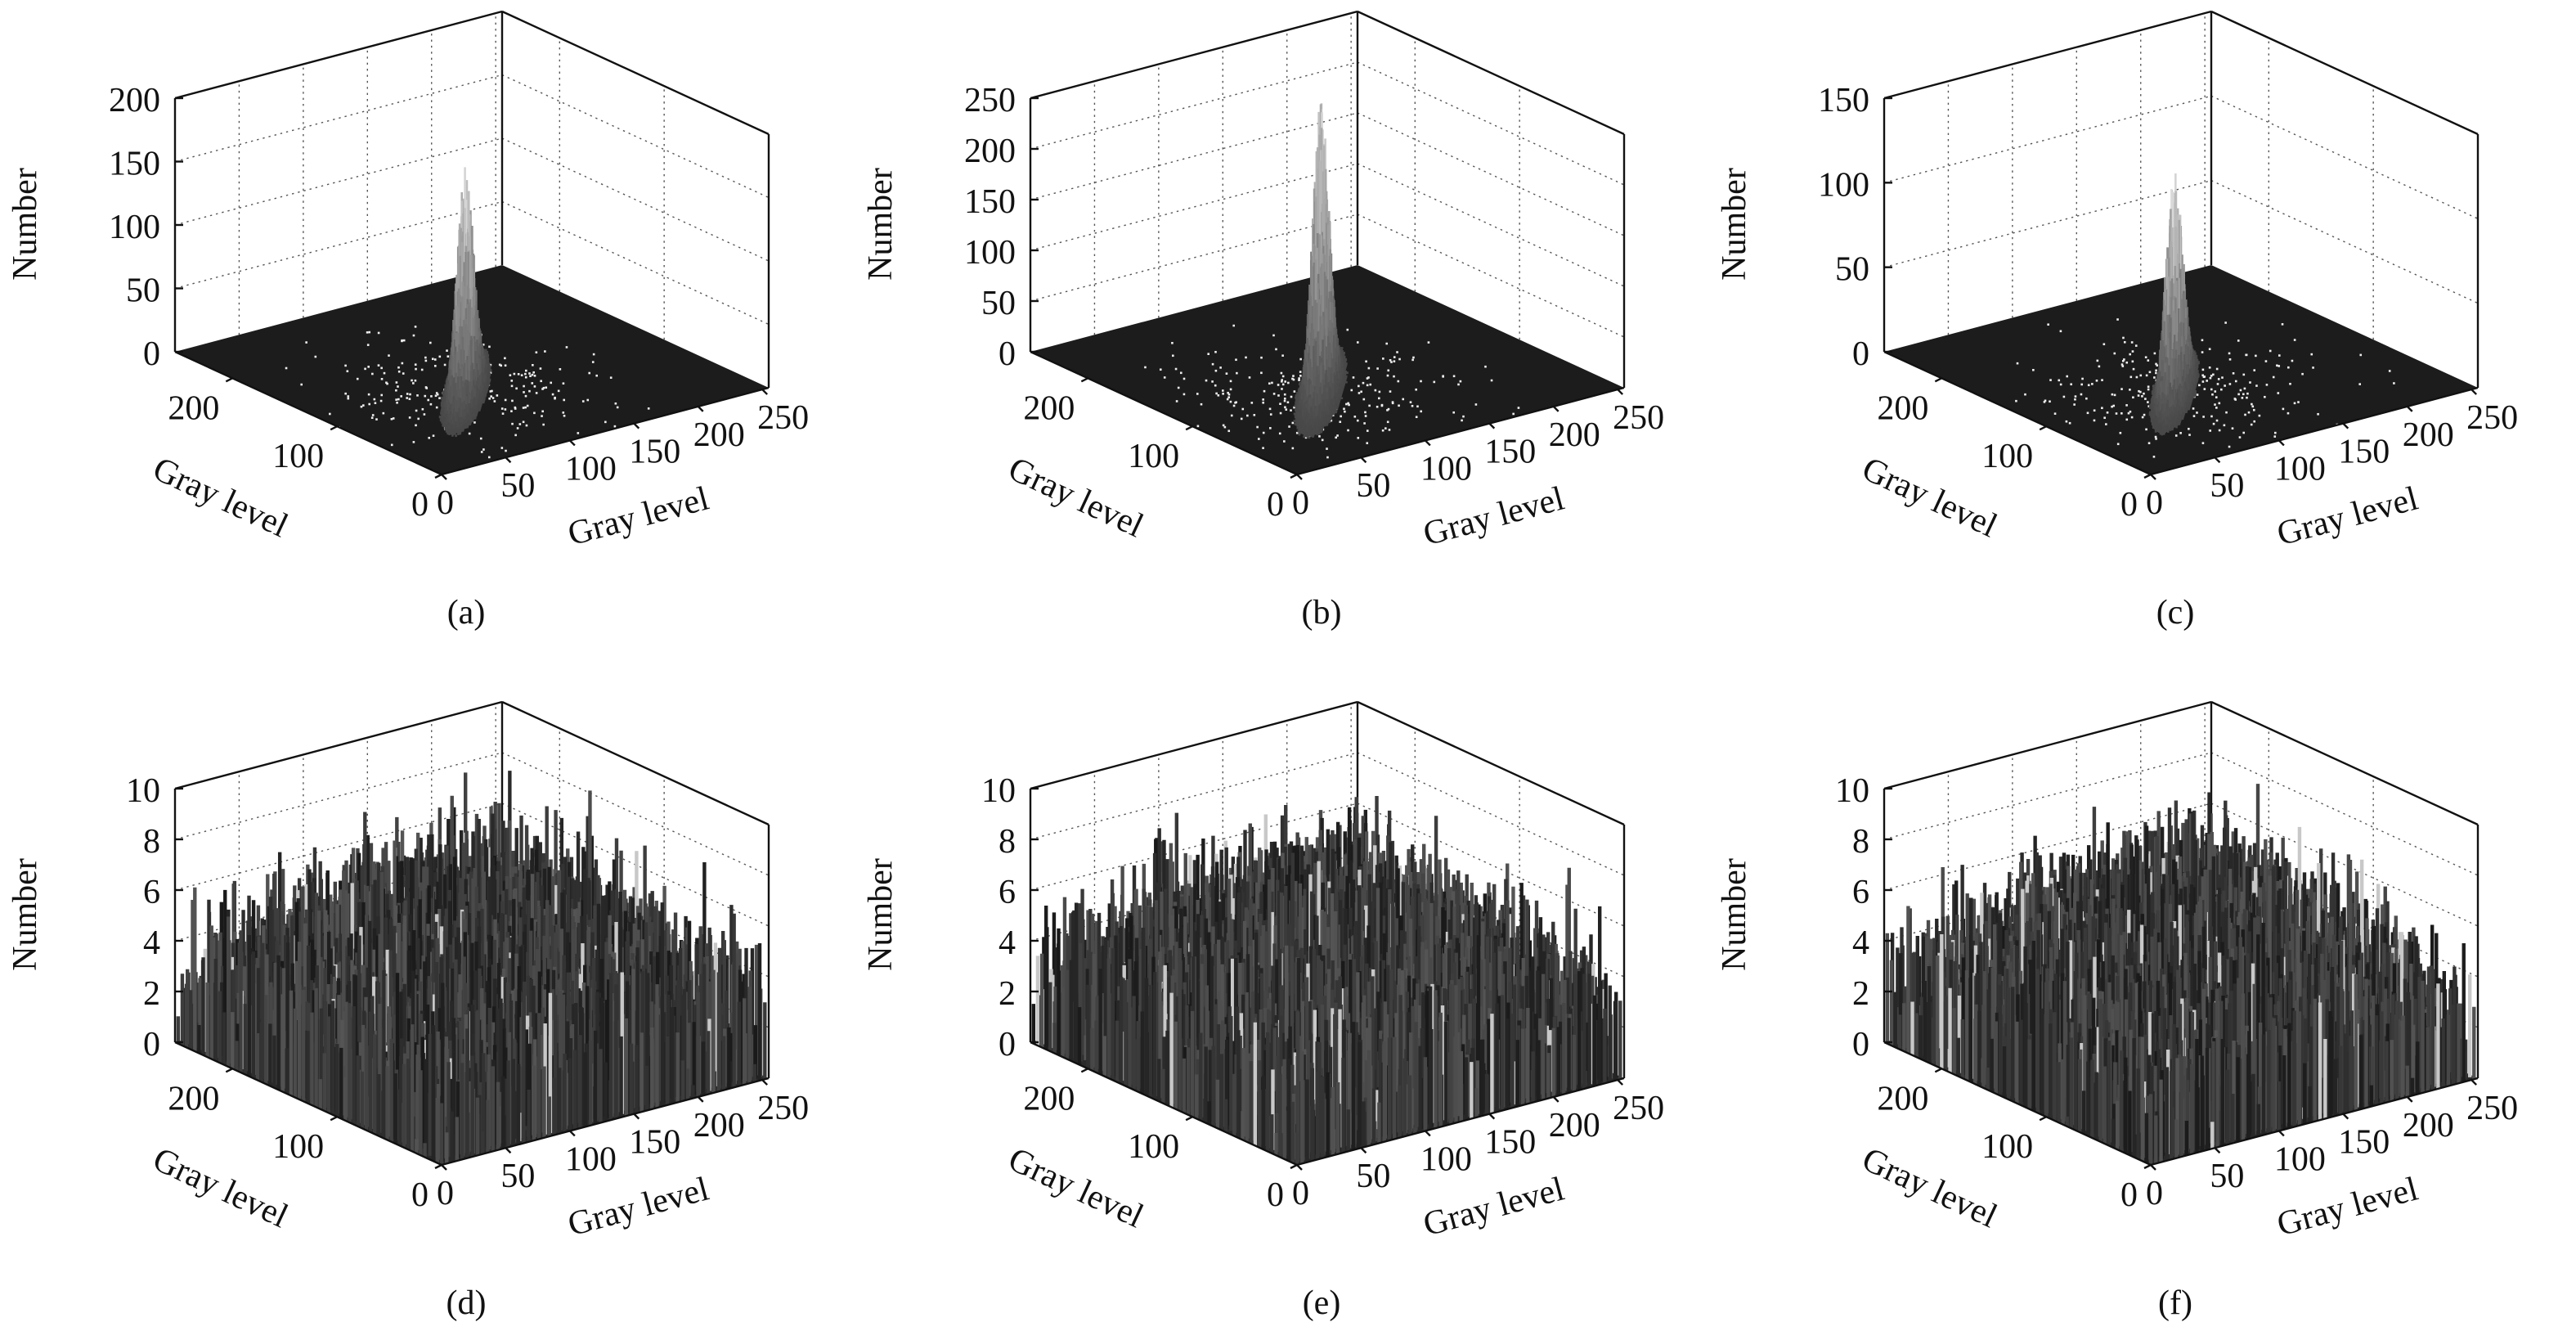 This screenshot has width=2576, height=1340. I want to click on y-tick-label: 100, so click(1153, 456).